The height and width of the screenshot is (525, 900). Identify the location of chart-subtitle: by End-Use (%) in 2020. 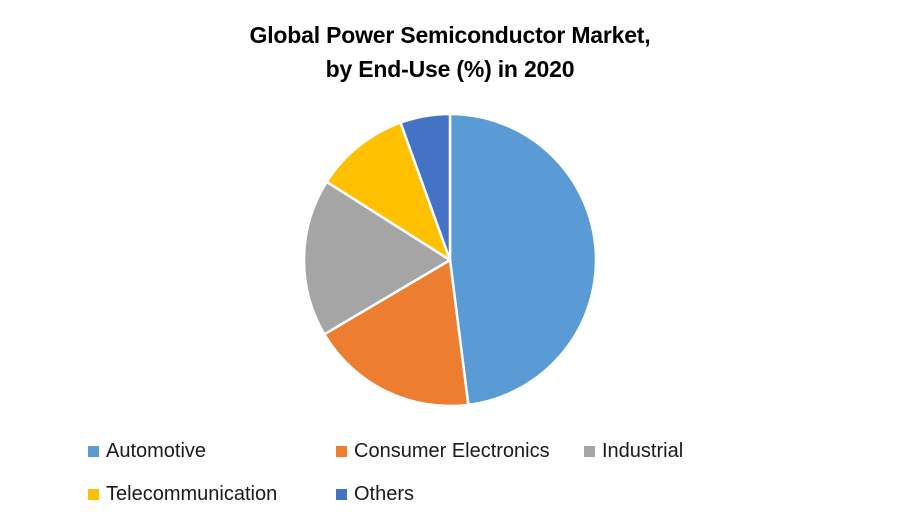
(450, 69).